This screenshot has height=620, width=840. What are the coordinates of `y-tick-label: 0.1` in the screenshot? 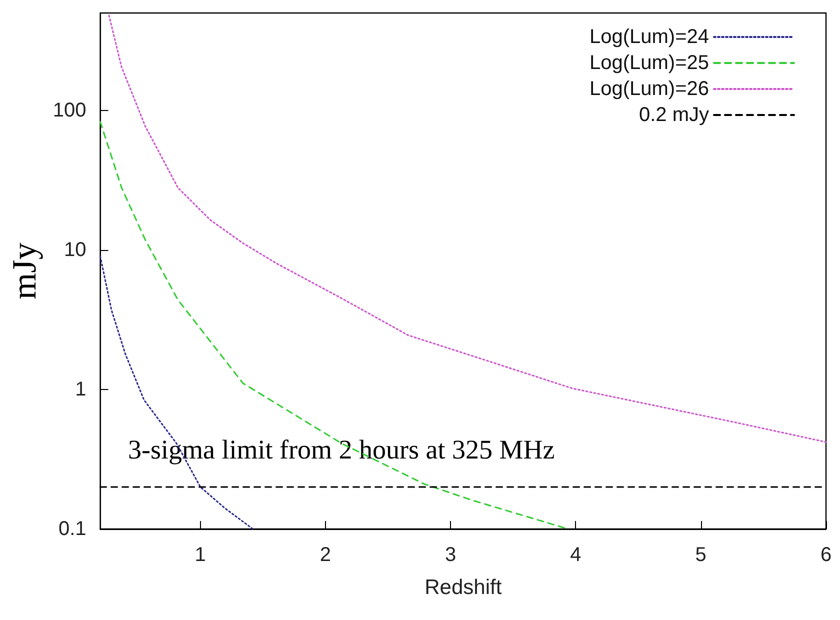 It's located at (72, 529).